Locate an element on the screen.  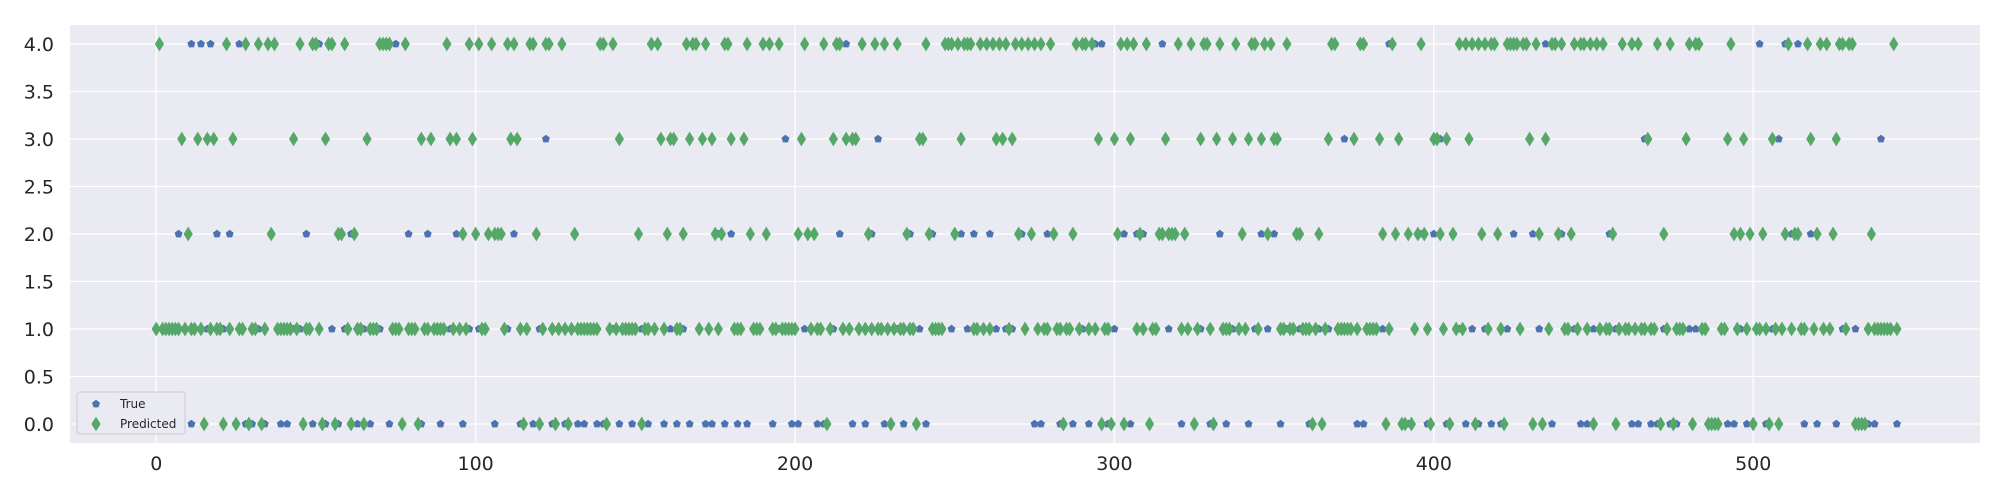
legend-true-marker is located at coordinates (96, 403).